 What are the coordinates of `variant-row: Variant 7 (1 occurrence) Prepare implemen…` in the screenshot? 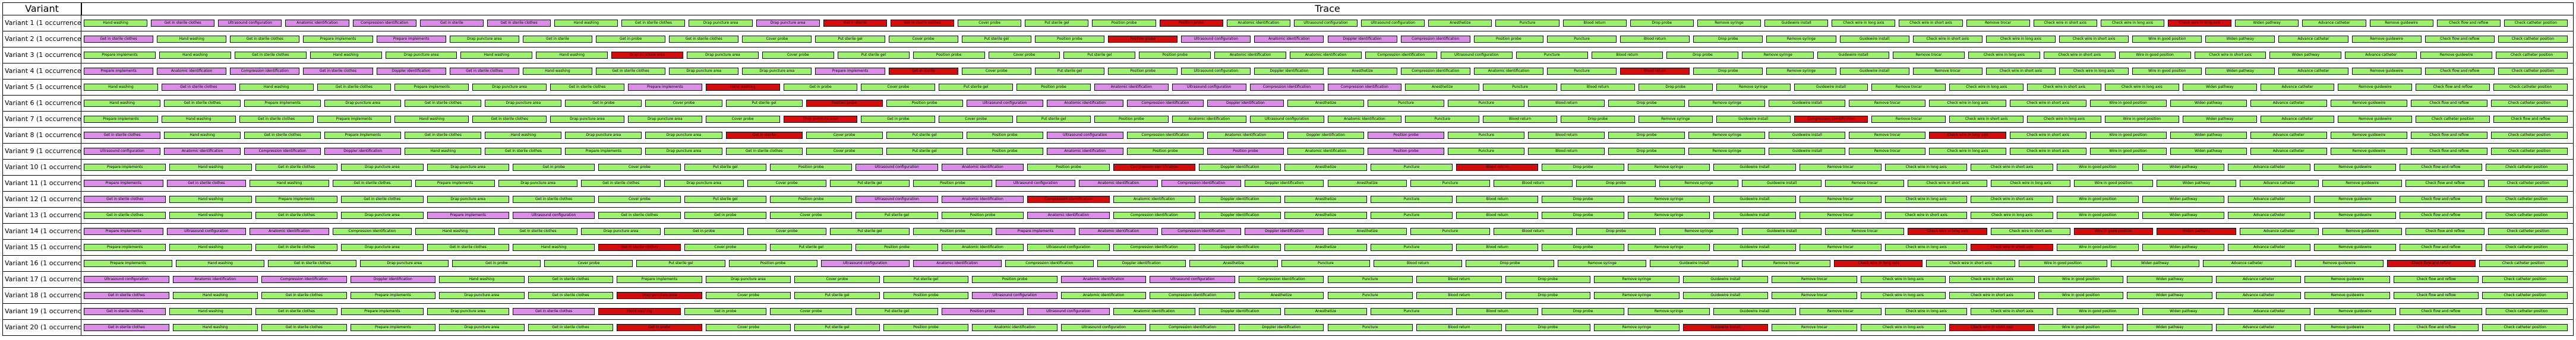 It's located at (1288, 120).